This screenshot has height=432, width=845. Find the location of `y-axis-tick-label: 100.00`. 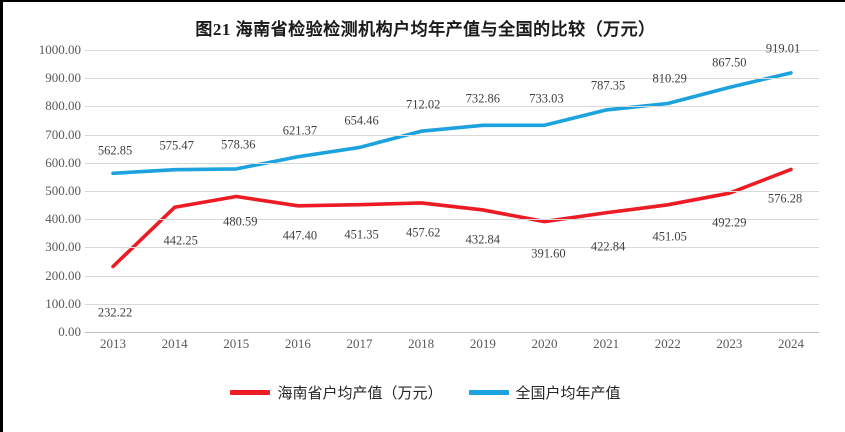

y-axis-tick-label: 100.00 is located at coordinates (63, 303).